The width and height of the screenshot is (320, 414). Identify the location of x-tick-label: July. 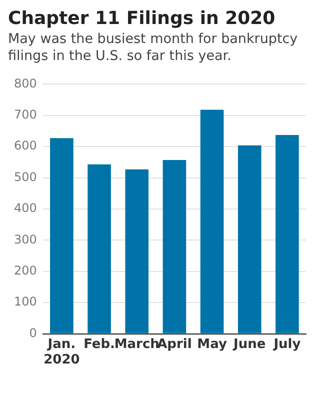
(287, 344).